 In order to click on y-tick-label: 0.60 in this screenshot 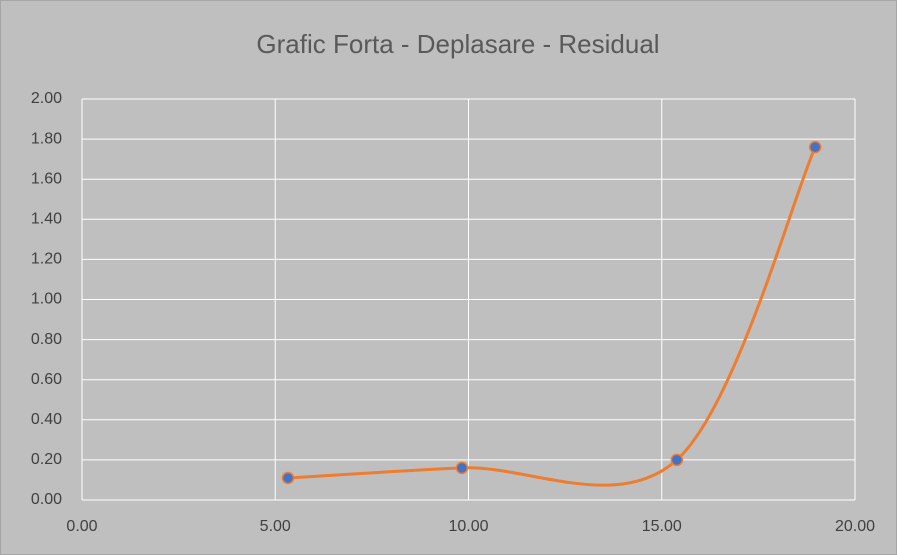, I will do `click(46, 379)`.